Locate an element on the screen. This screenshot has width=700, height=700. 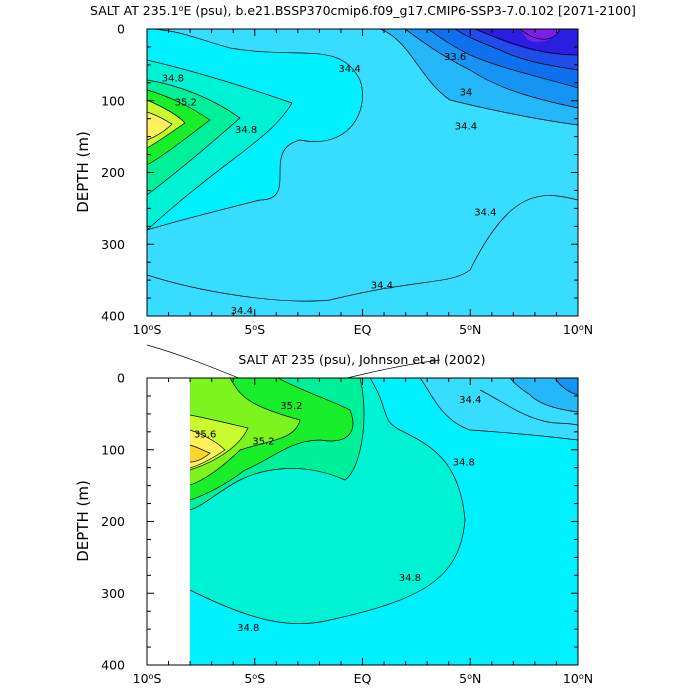
x-tick-label-model: 5oS is located at coordinates (254, 329).